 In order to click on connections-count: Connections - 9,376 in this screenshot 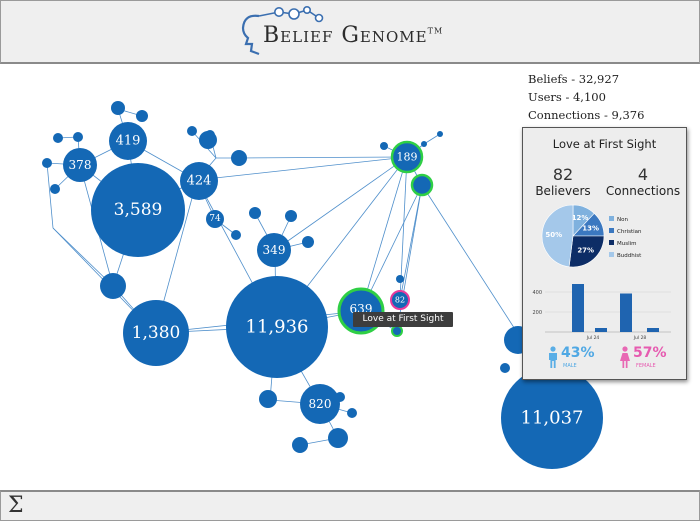, I will do `click(586, 115)`.